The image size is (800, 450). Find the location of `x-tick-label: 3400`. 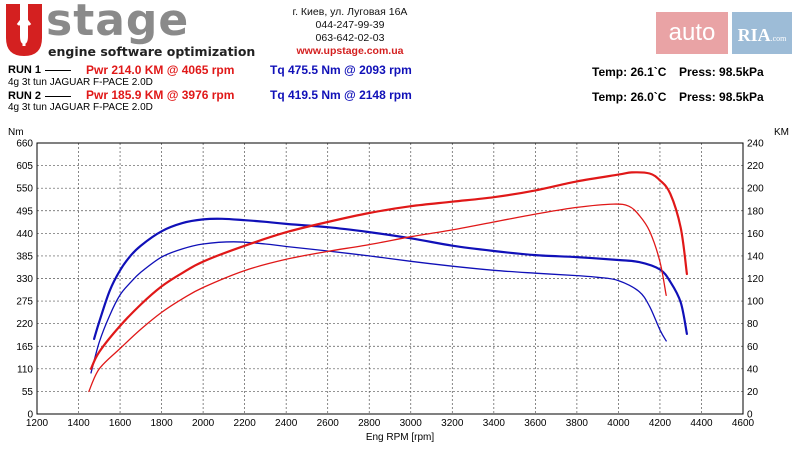

x-tick-label: 3400 is located at coordinates (494, 423).